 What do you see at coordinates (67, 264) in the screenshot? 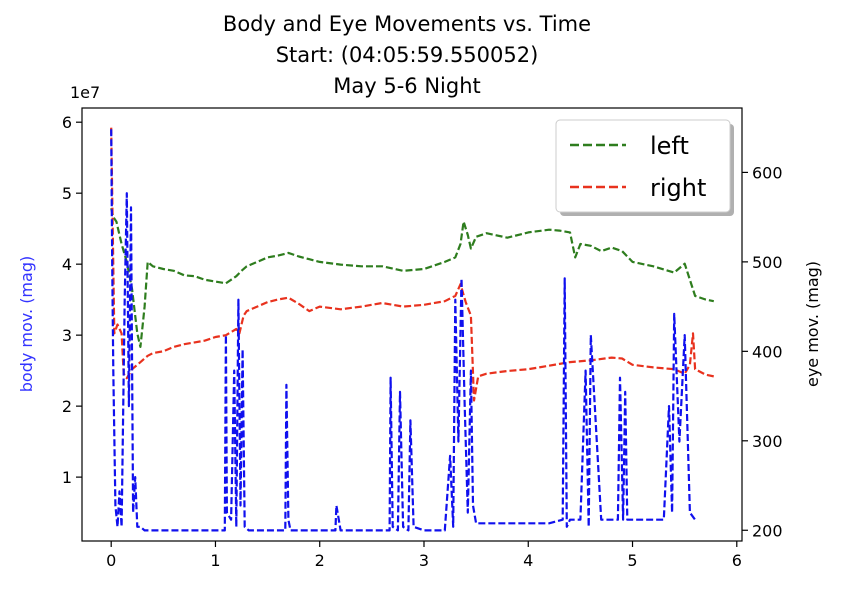
I see `left-tick-label: 4` at bounding box center [67, 264].